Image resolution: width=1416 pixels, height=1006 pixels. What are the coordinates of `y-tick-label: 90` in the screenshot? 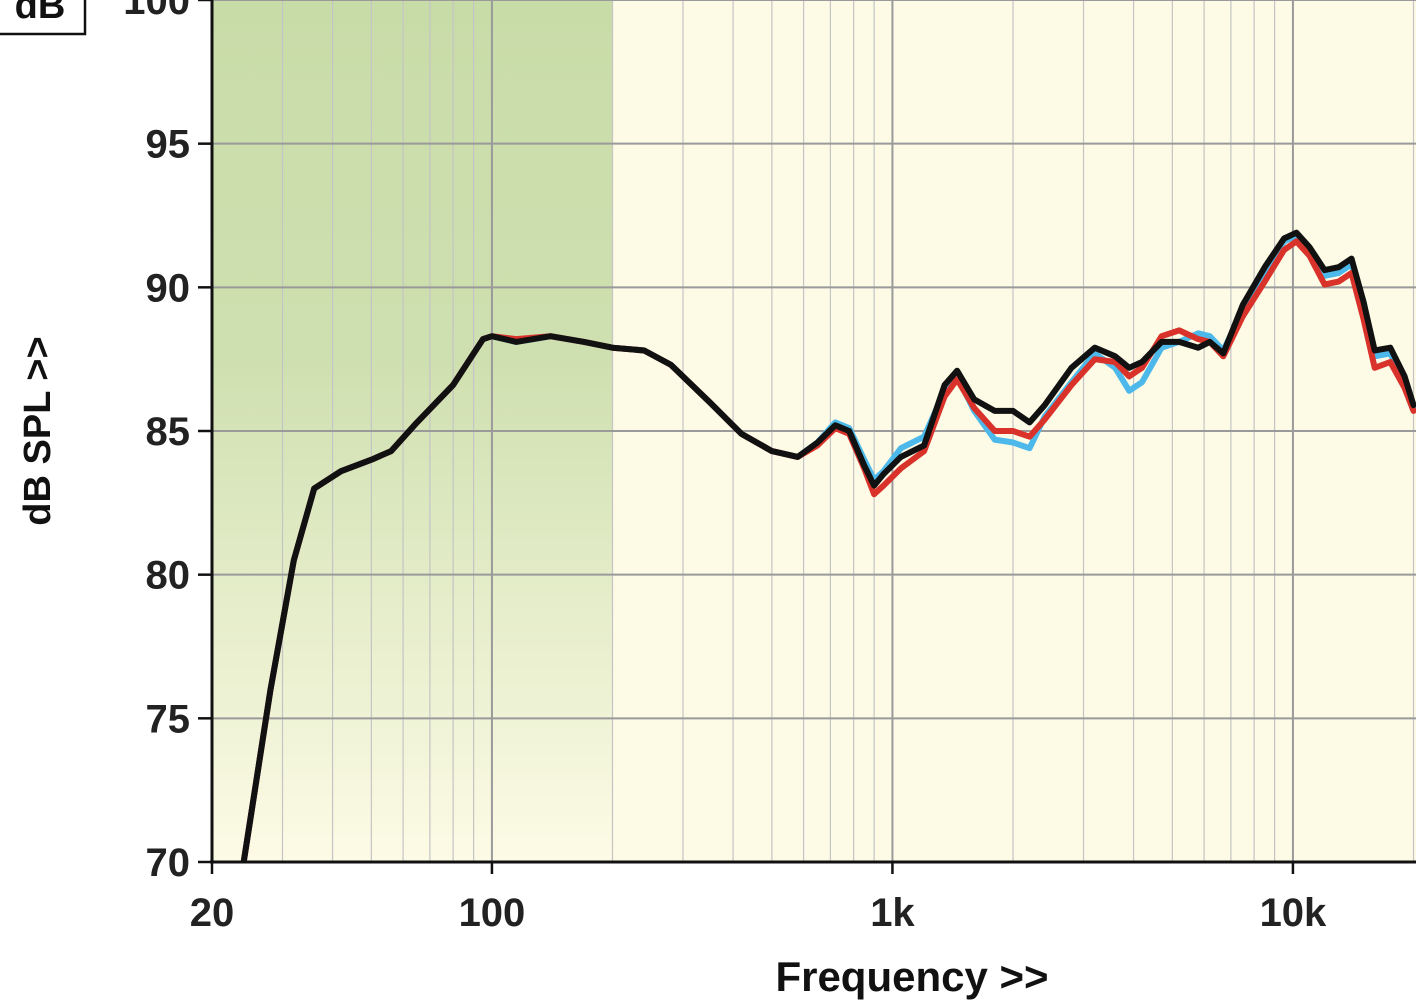 It's located at (168, 288).